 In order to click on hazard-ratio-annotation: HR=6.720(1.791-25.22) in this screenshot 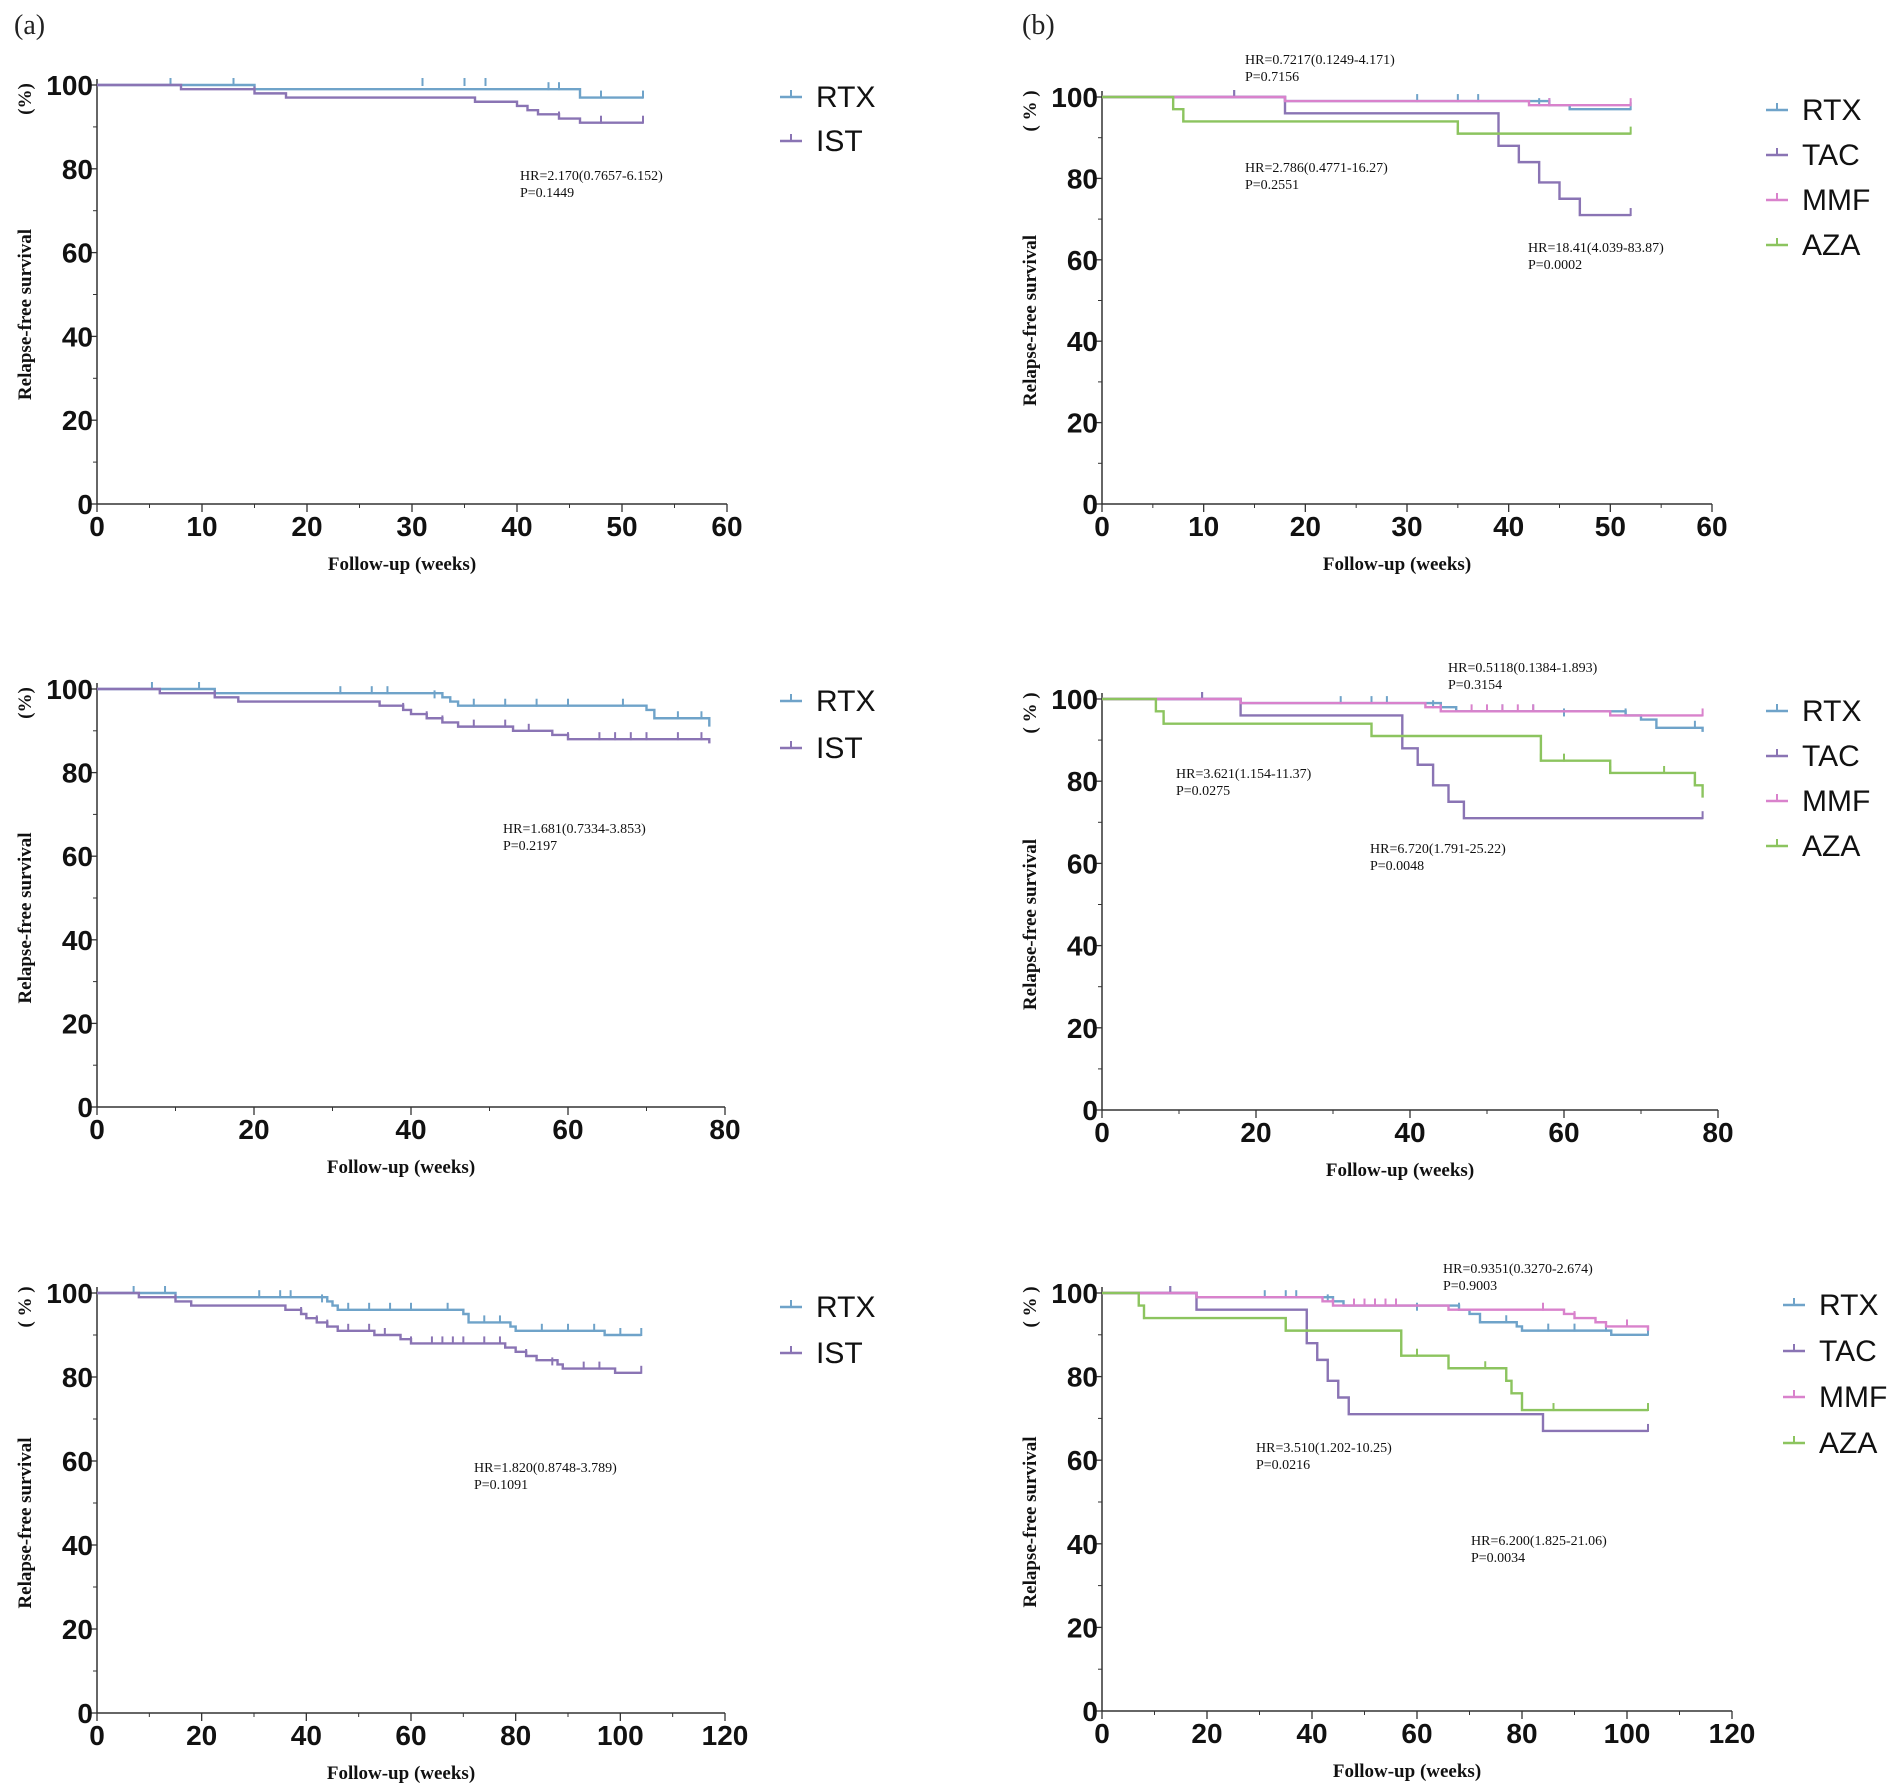, I will do `click(1438, 849)`.